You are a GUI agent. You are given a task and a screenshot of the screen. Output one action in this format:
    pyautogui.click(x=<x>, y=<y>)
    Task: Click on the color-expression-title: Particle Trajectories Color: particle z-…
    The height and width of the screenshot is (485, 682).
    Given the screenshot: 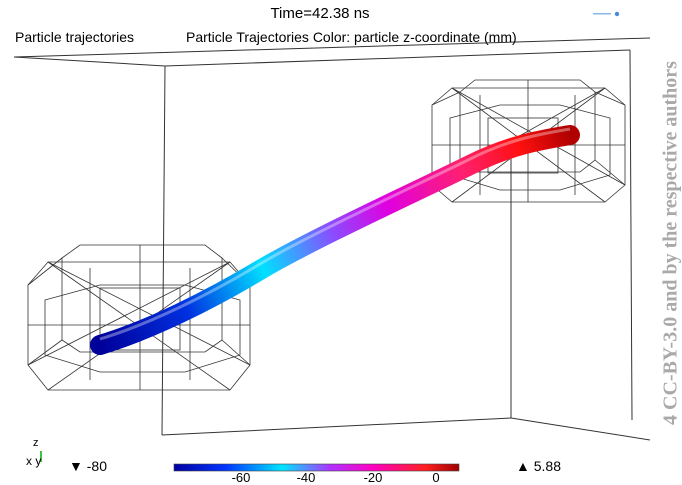 What is the action you would take?
    pyautogui.click(x=351, y=37)
    